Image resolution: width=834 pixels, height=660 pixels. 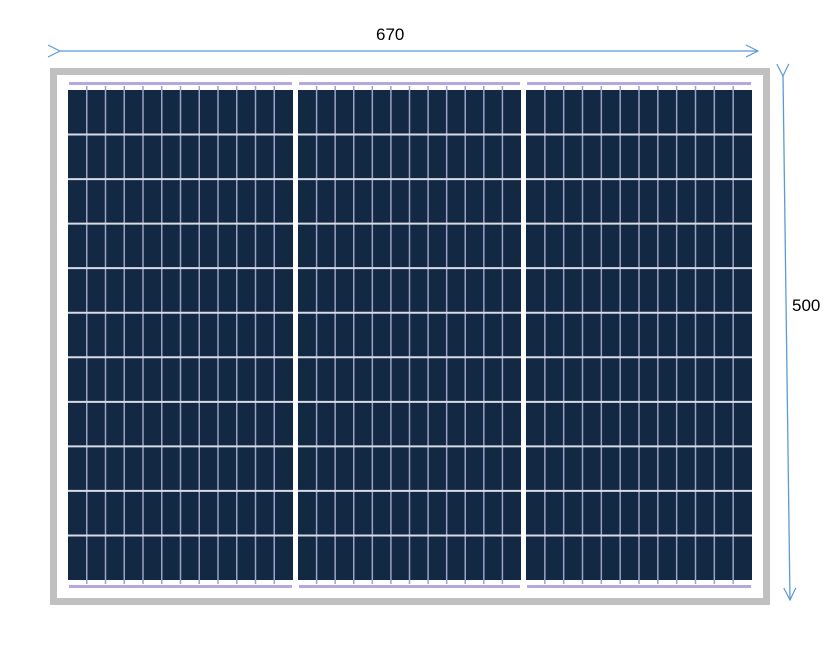 What do you see at coordinates (806, 305) in the screenshot?
I see `height-label: 500` at bounding box center [806, 305].